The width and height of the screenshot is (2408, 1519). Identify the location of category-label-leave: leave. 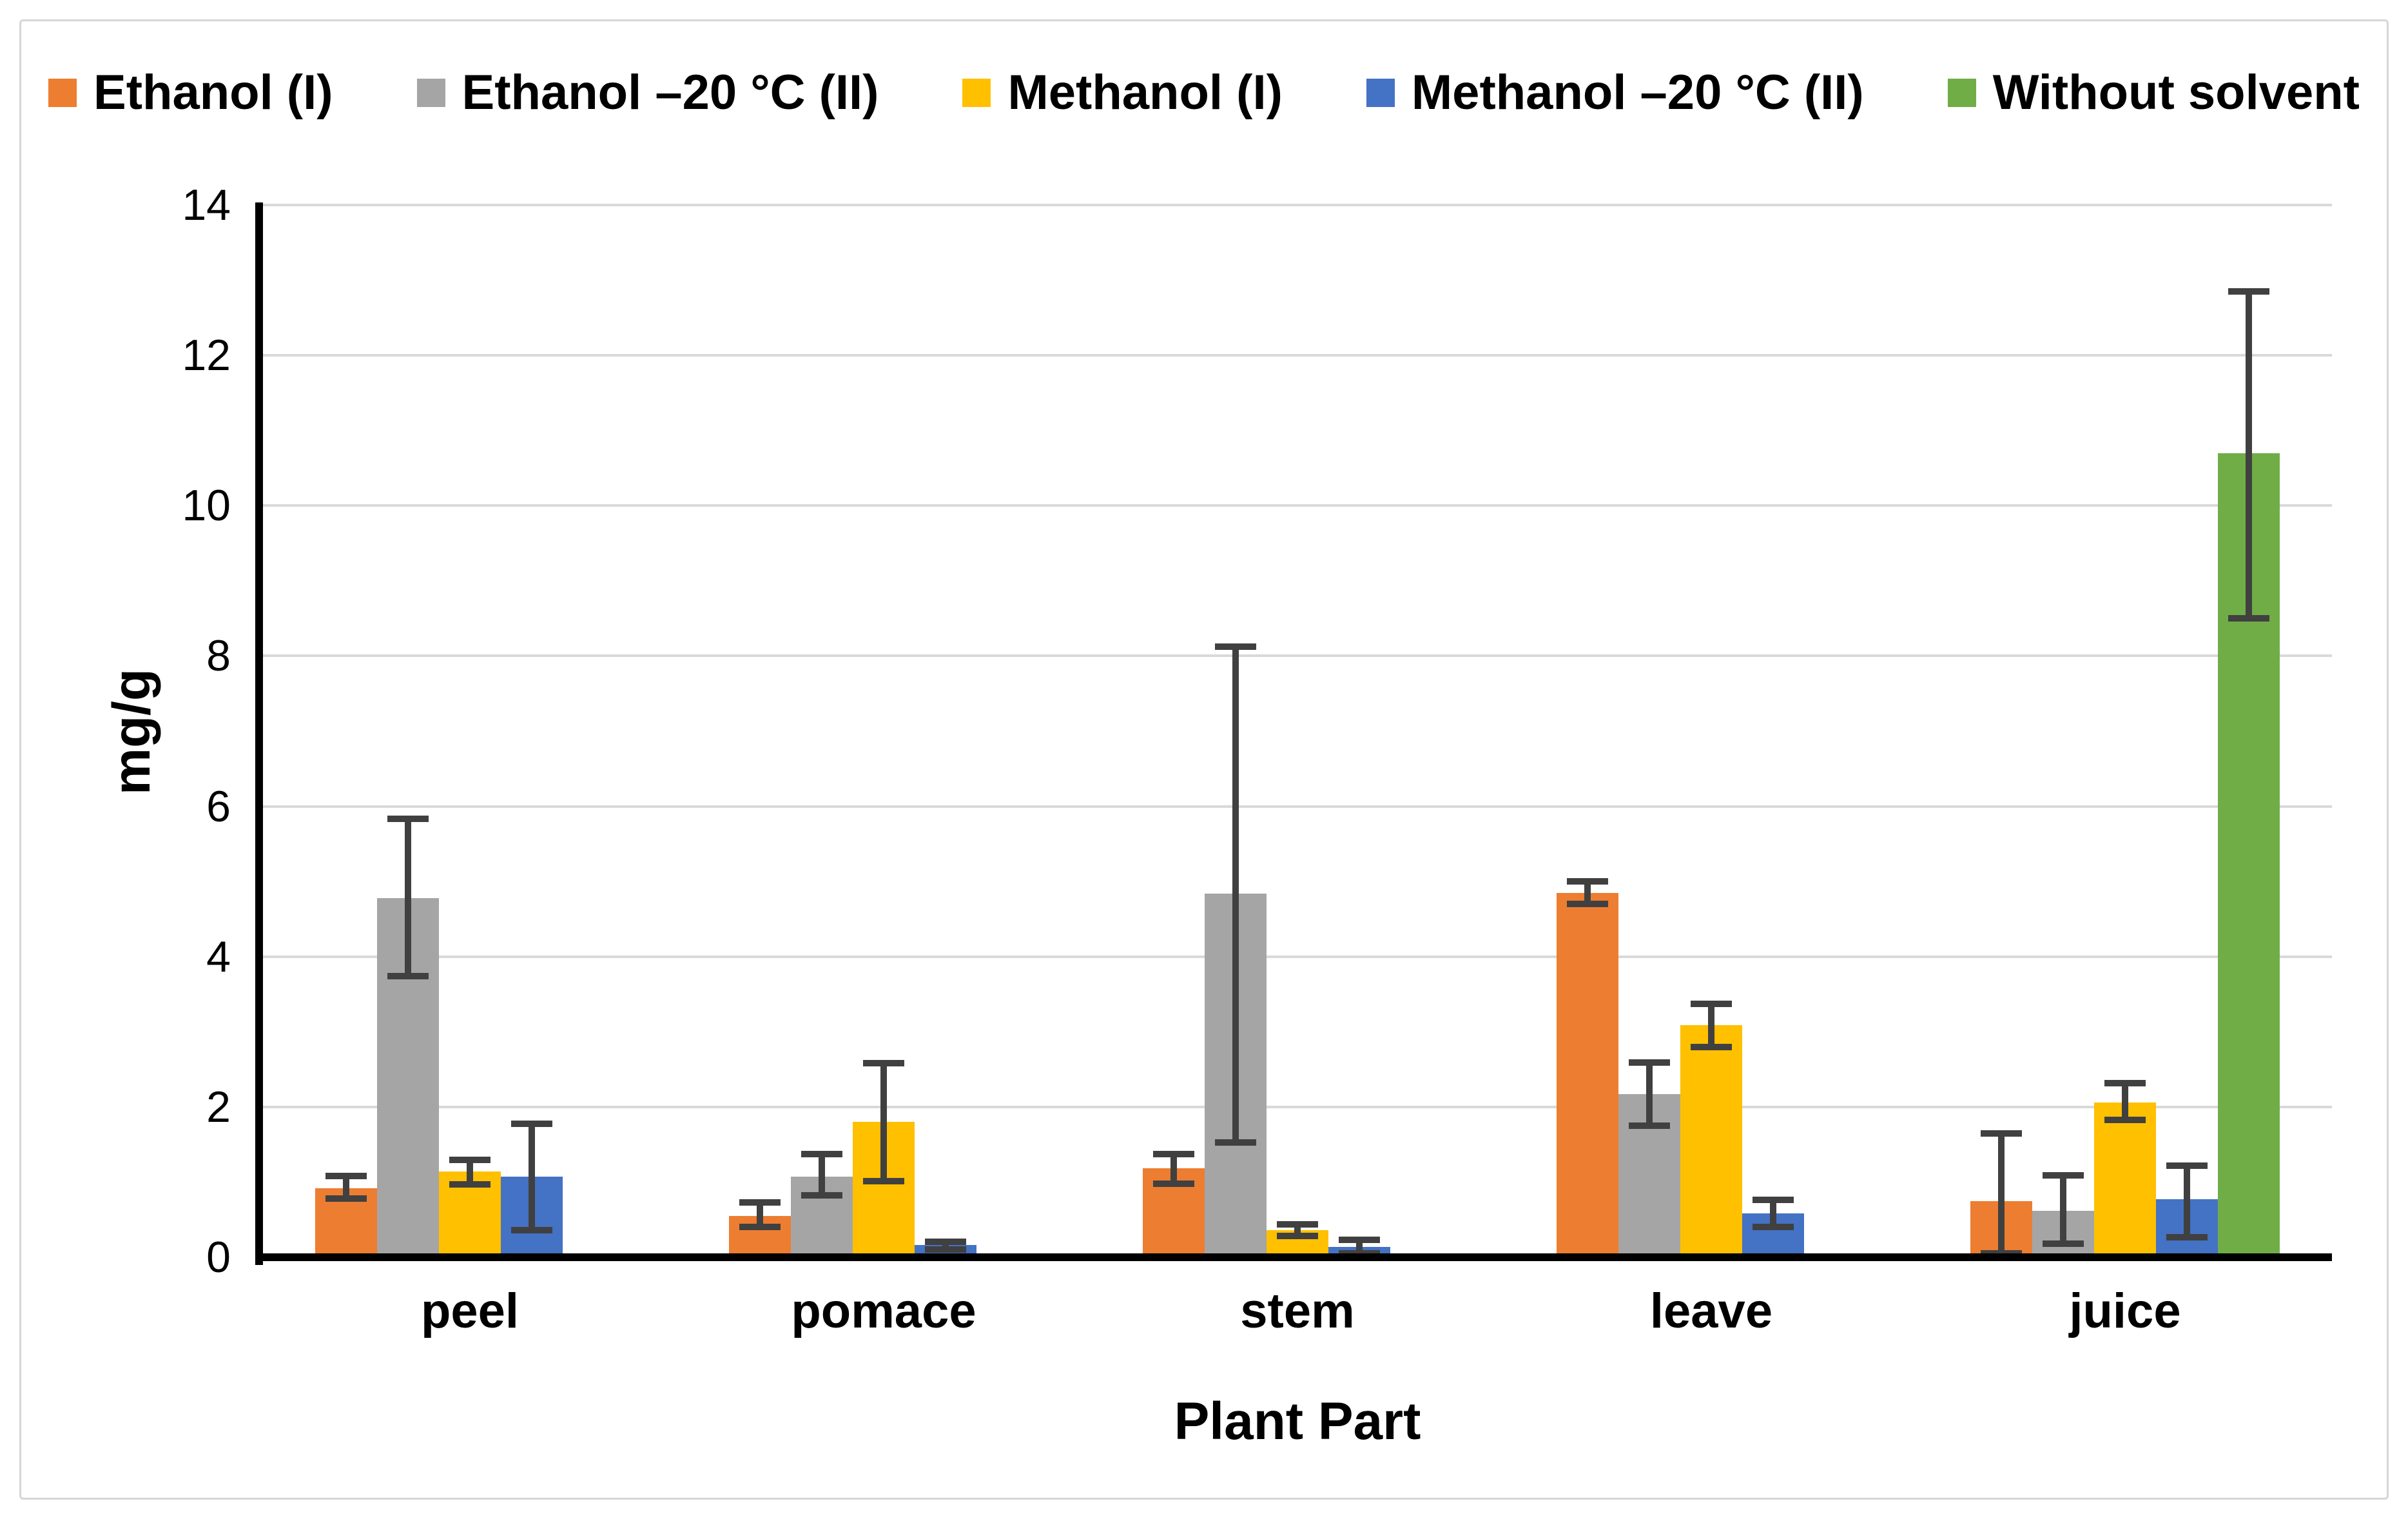
(1711, 1311).